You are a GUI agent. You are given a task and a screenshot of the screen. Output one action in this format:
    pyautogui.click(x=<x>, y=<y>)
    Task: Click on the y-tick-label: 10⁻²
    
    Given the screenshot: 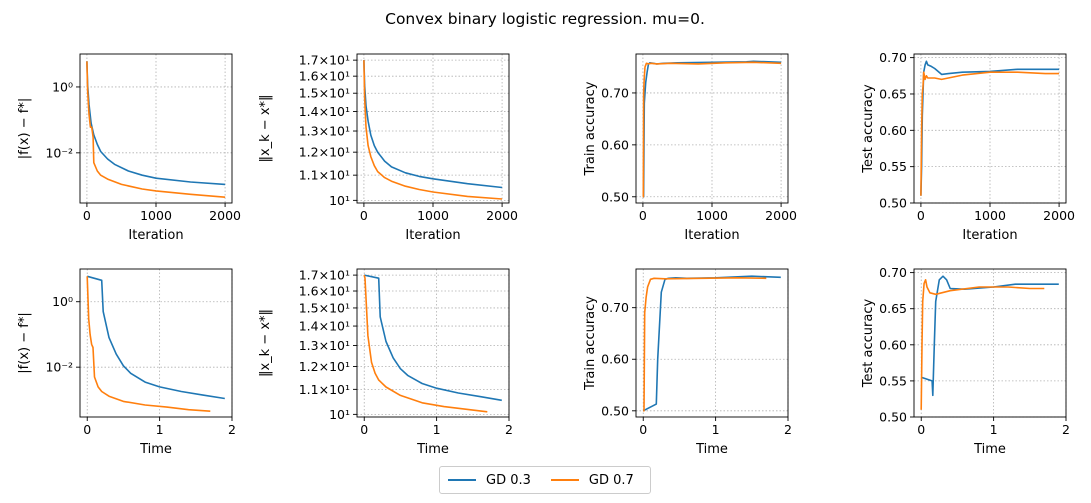 What is the action you would take?
    pyautogui.click(x=59, y=367)
    